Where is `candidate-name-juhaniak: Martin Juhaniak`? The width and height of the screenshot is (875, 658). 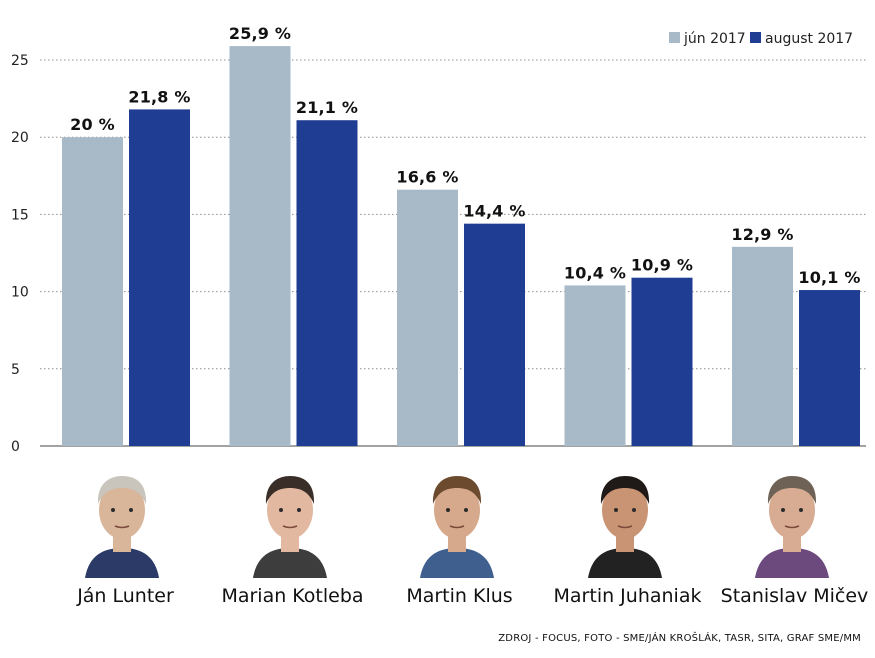 candidate-name-juhaniak: Martin Juhaniak is located at coordinates (627, 596).